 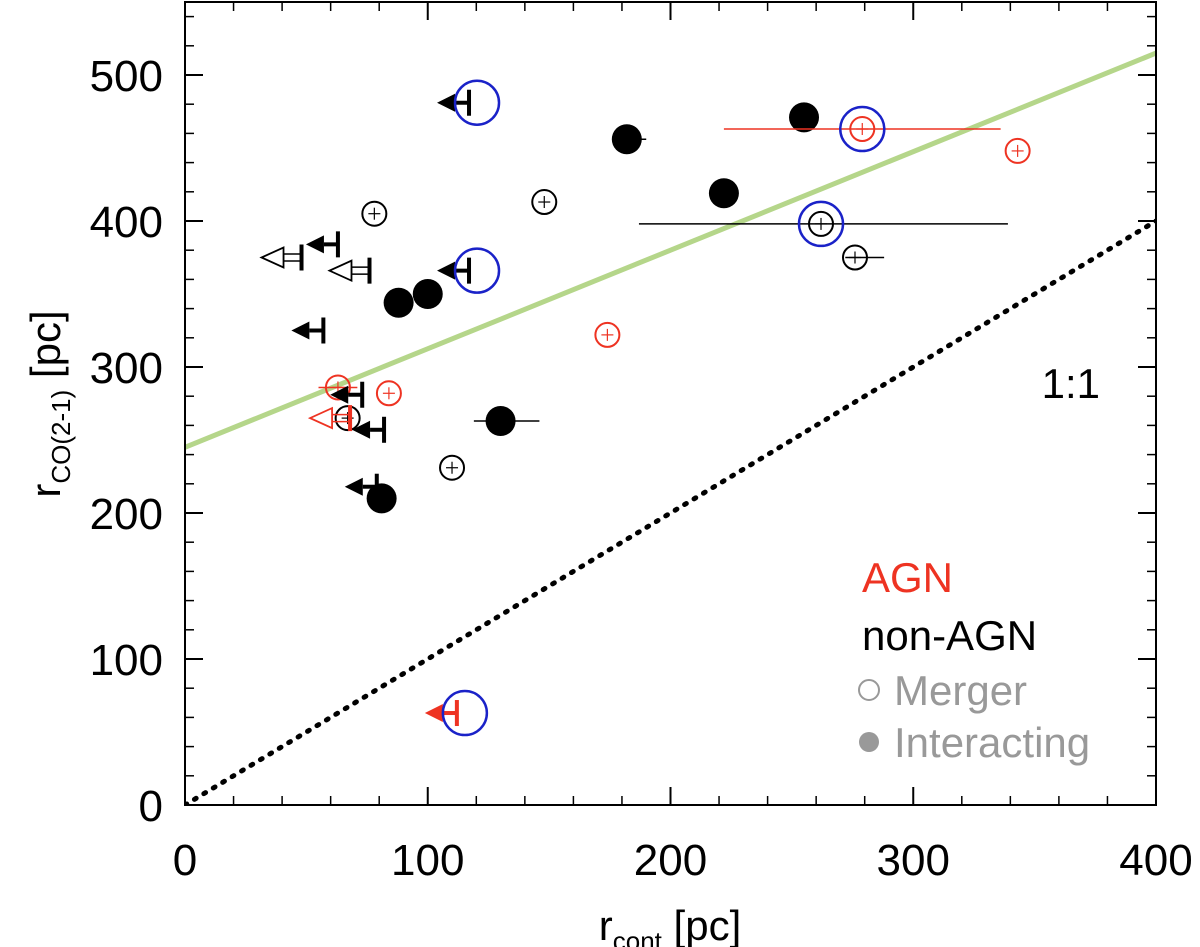 I want to click on x-tick-label: 100, so click(x=427, y=860).